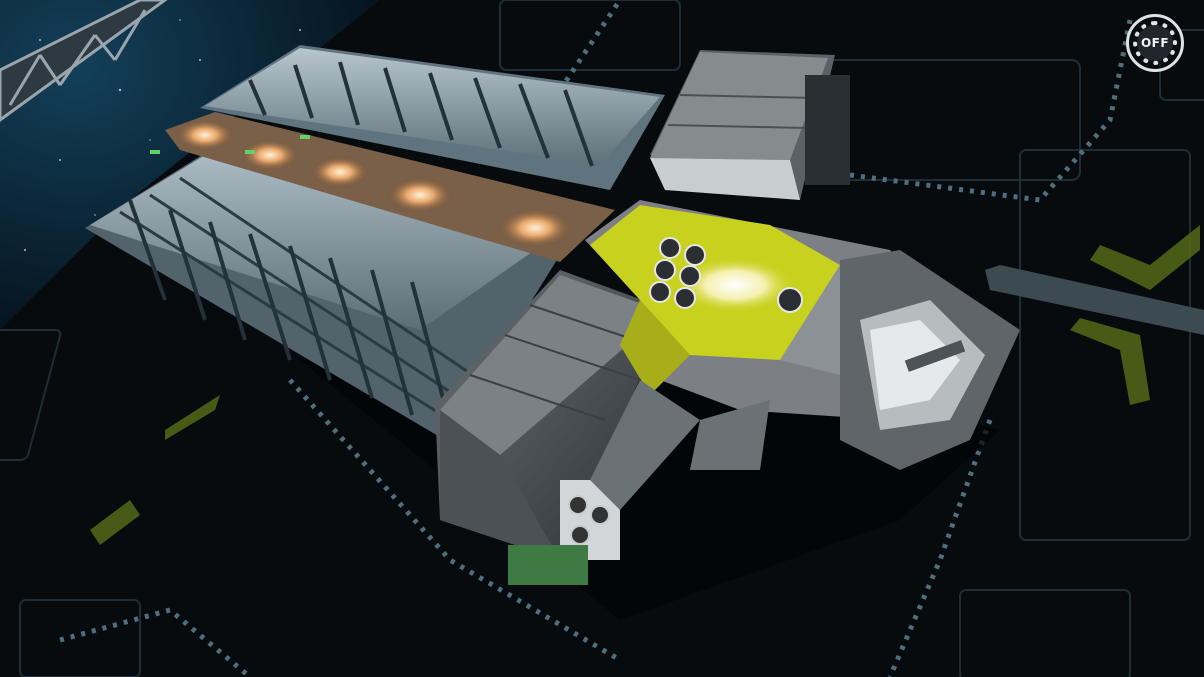 The width and height of the screenshot is (1204, 677). I want to click on bay-green-lights, so click(230, 144).